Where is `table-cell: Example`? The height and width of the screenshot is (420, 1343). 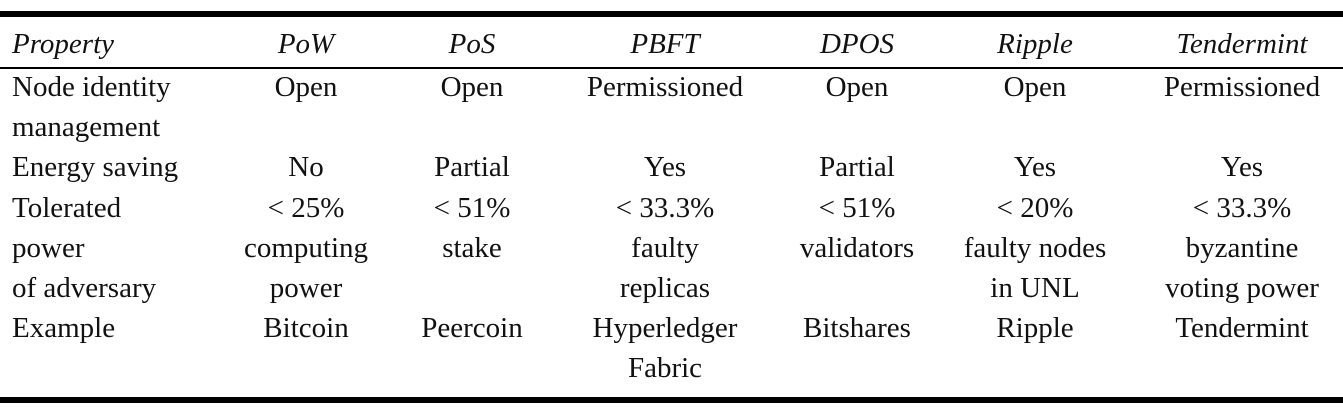
table-cell: Example is located at coordinates (64, 328).